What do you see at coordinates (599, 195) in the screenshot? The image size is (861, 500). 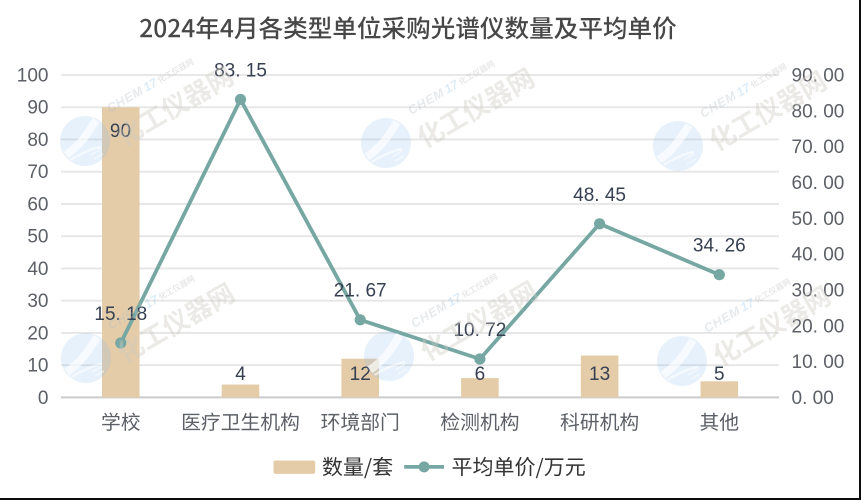 I see `svg-text: 48. 45` at bounding box center [599, 195].